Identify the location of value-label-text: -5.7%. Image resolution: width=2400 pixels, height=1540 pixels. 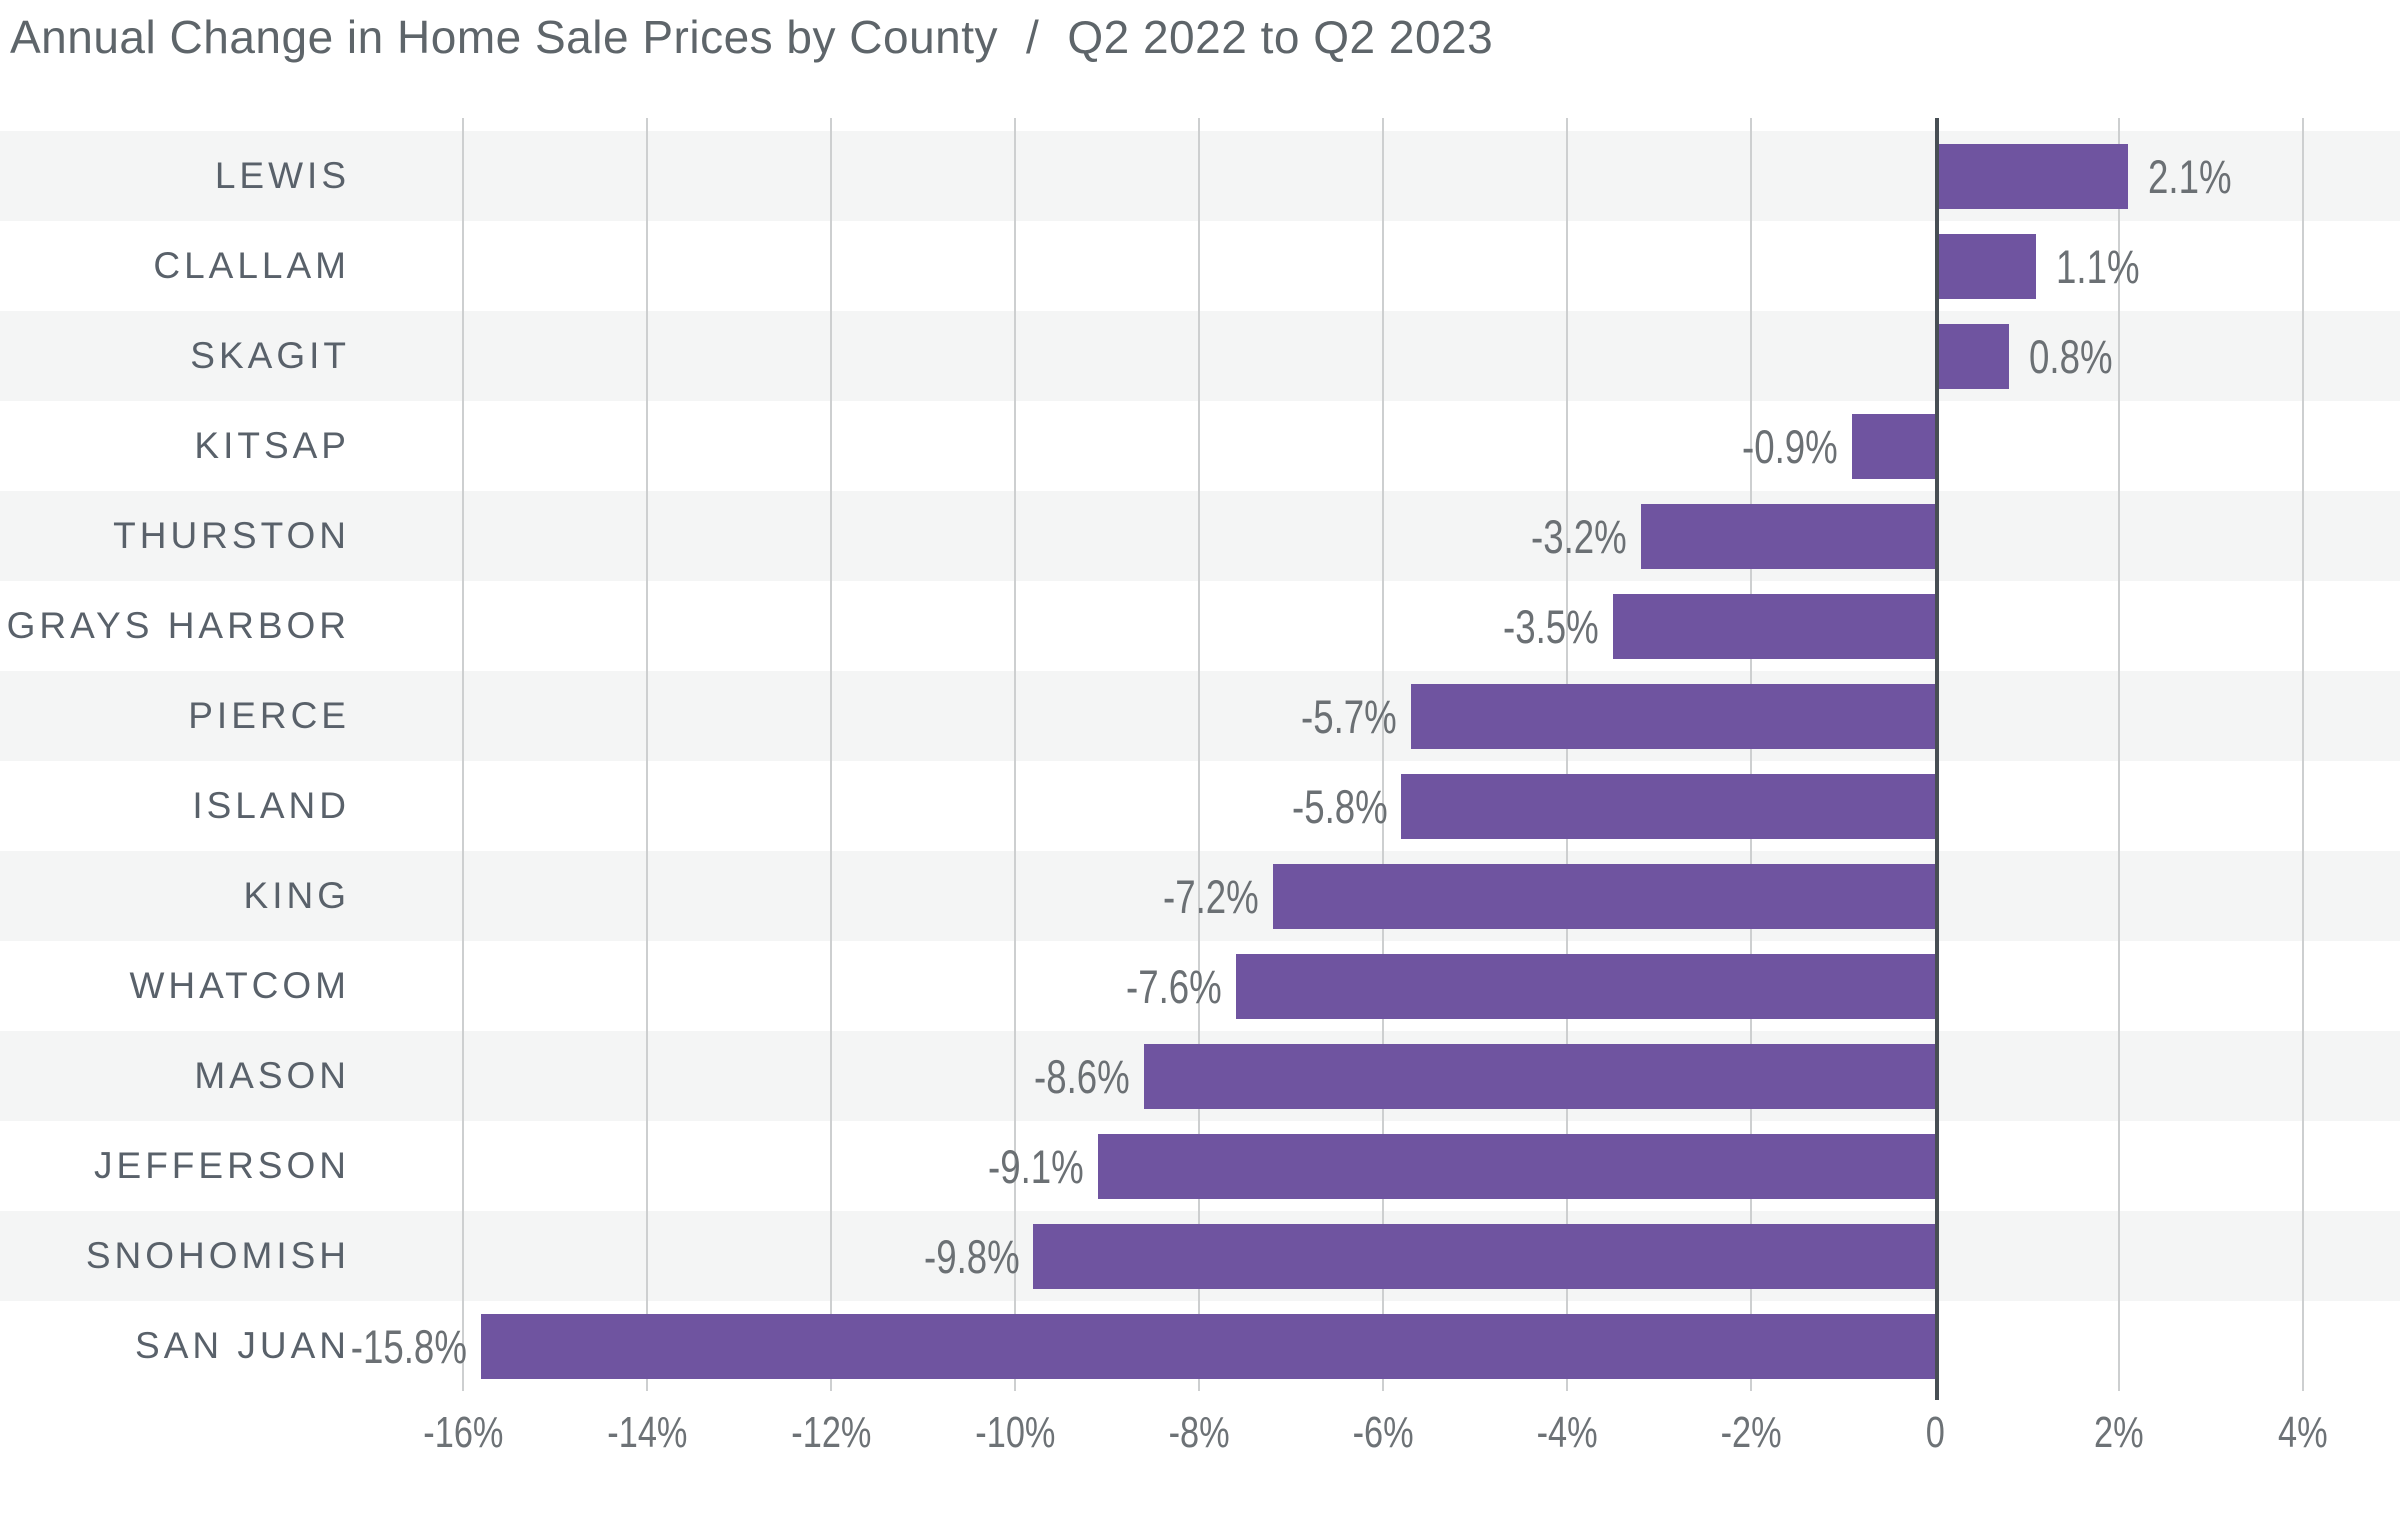
(1348, 716).